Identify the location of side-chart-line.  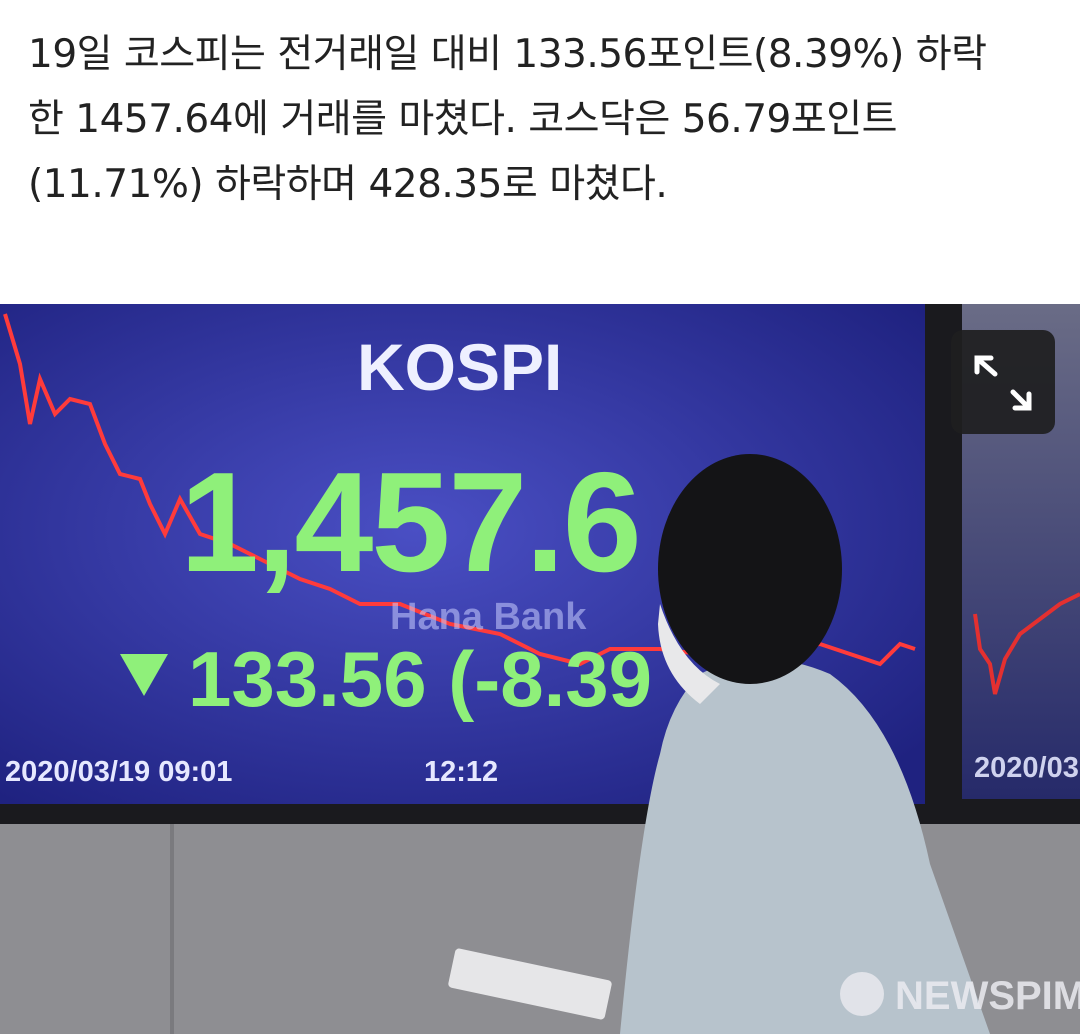
(1026, 643).